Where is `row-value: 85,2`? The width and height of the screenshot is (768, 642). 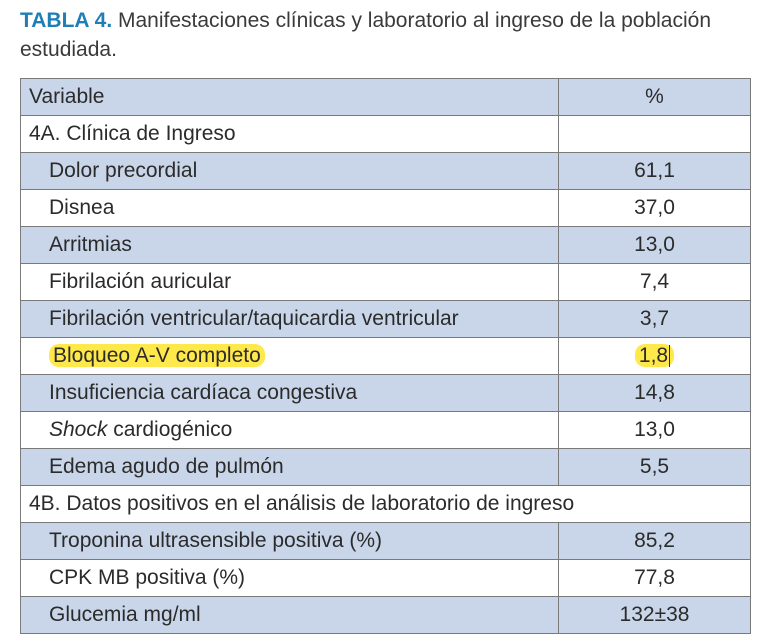 row-value: 85,2 is located at coordinates (654, 541).